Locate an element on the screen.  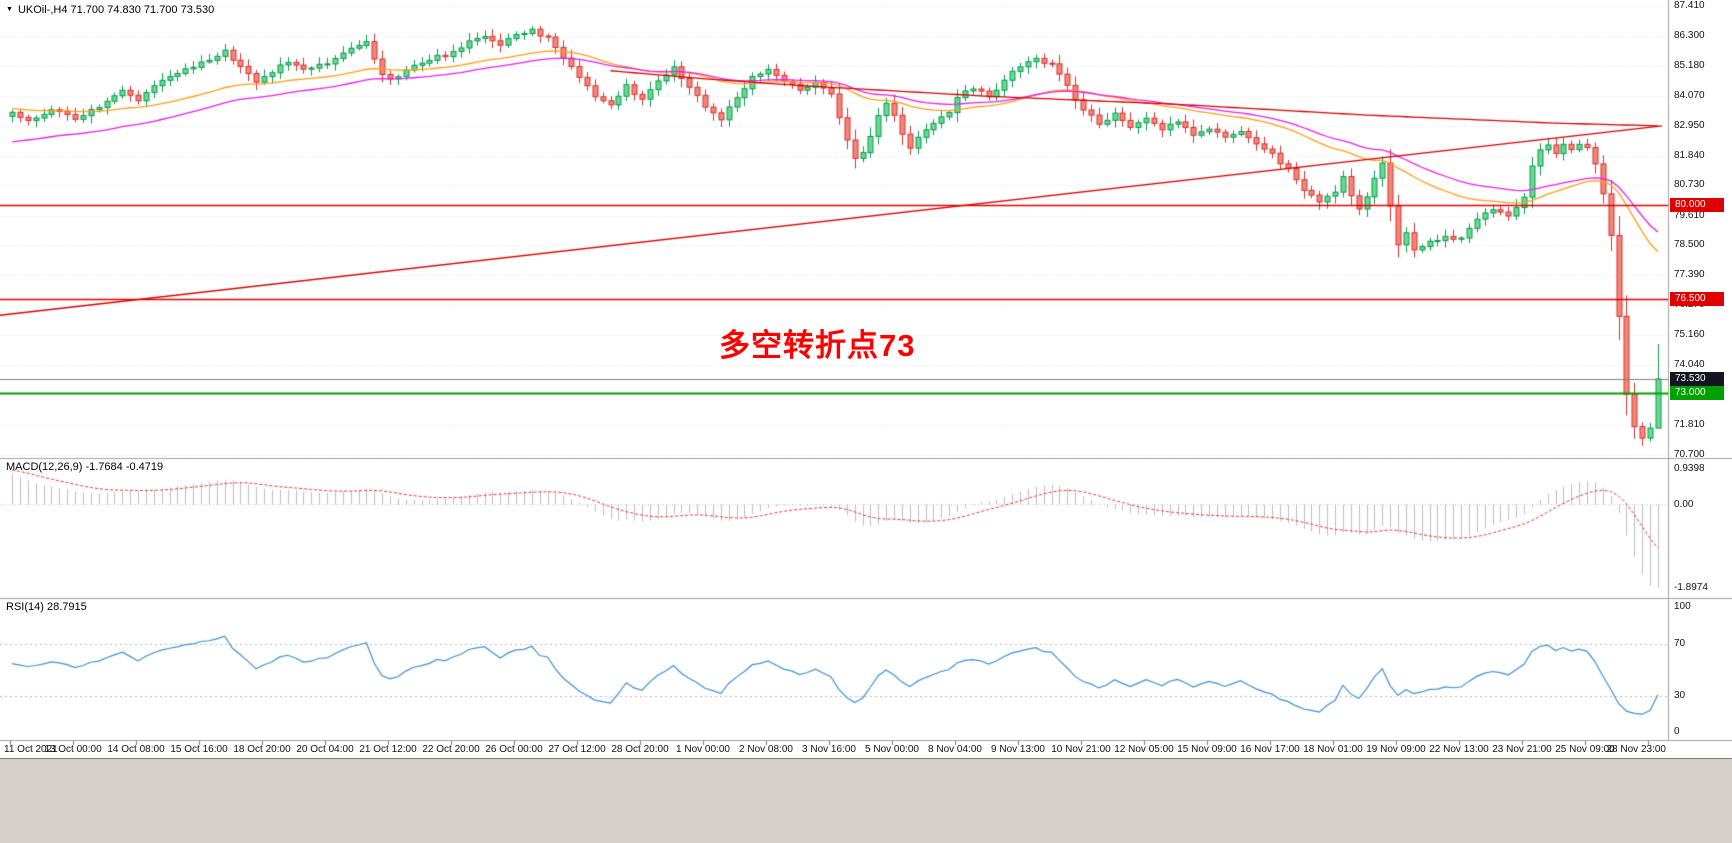
price-level-badge: 80.000 is located at coordinates (1697, 205).